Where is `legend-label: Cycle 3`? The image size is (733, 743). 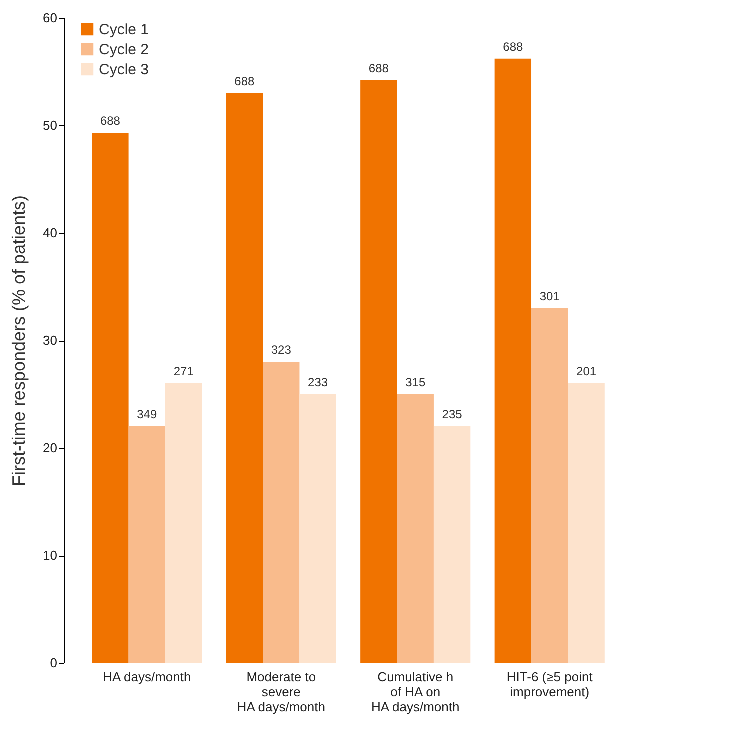
legend-label: Cycle 3 is located at coordinates (124, 70).